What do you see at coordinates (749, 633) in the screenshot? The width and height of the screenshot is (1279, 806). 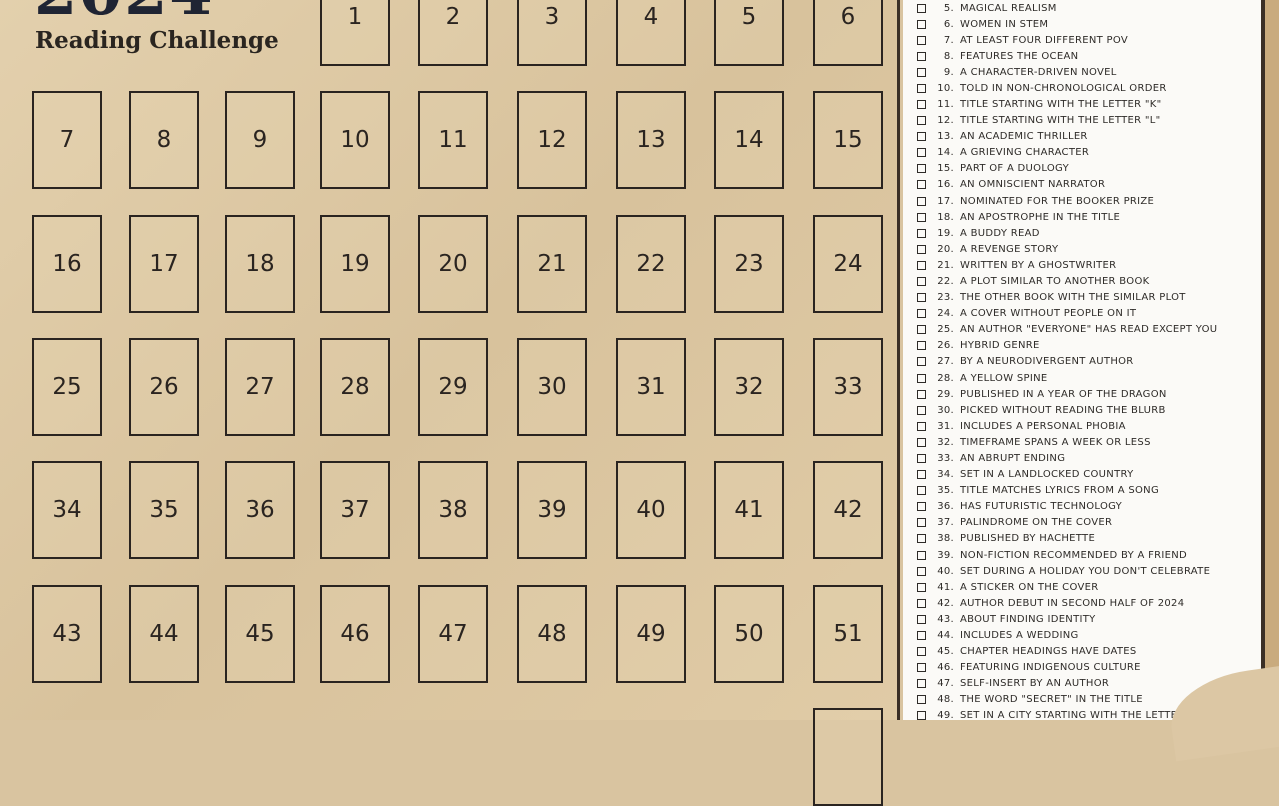 I see `book-box: 50` at bounding box center [749, 633].